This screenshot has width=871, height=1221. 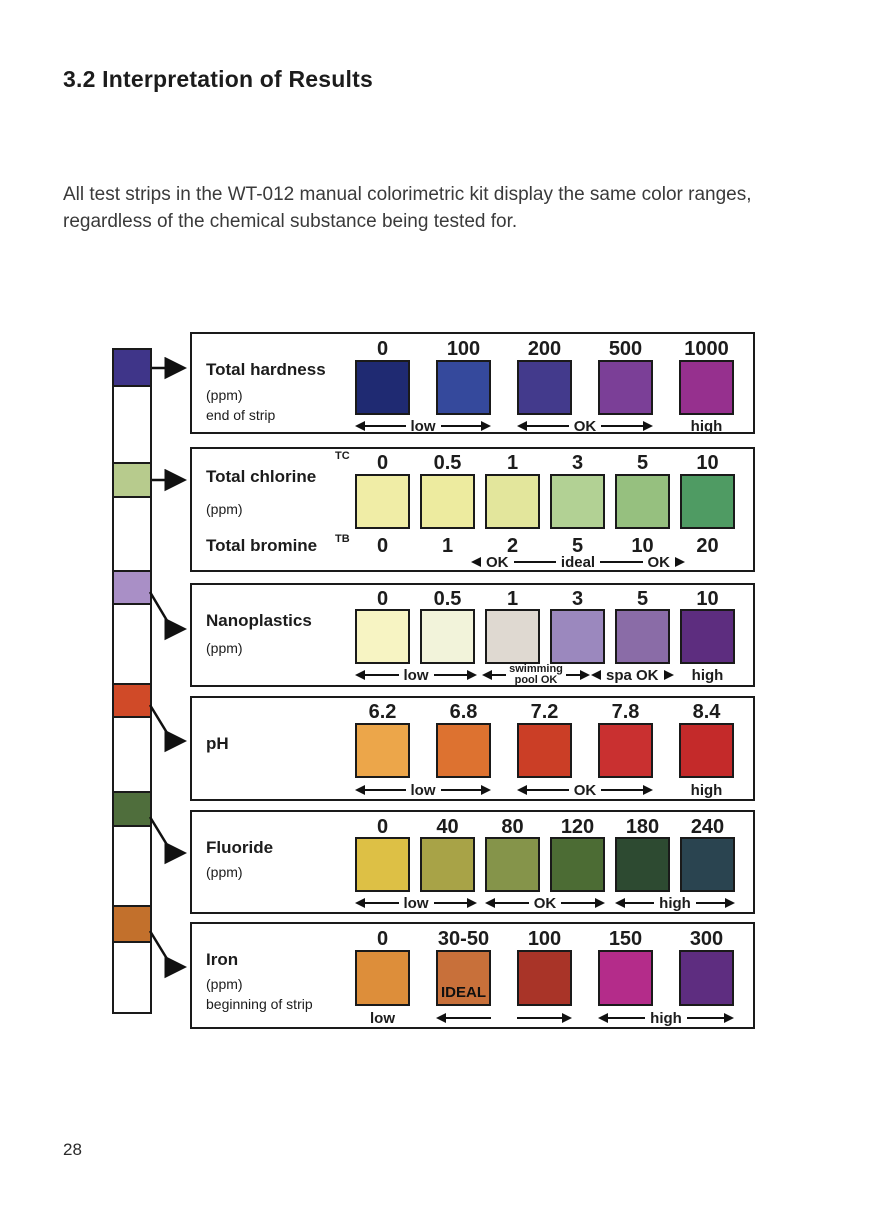 What do you see at coordinates (642, 827) in the screenshot?
I see `value-label: 180` at bounding box center [642, 827].